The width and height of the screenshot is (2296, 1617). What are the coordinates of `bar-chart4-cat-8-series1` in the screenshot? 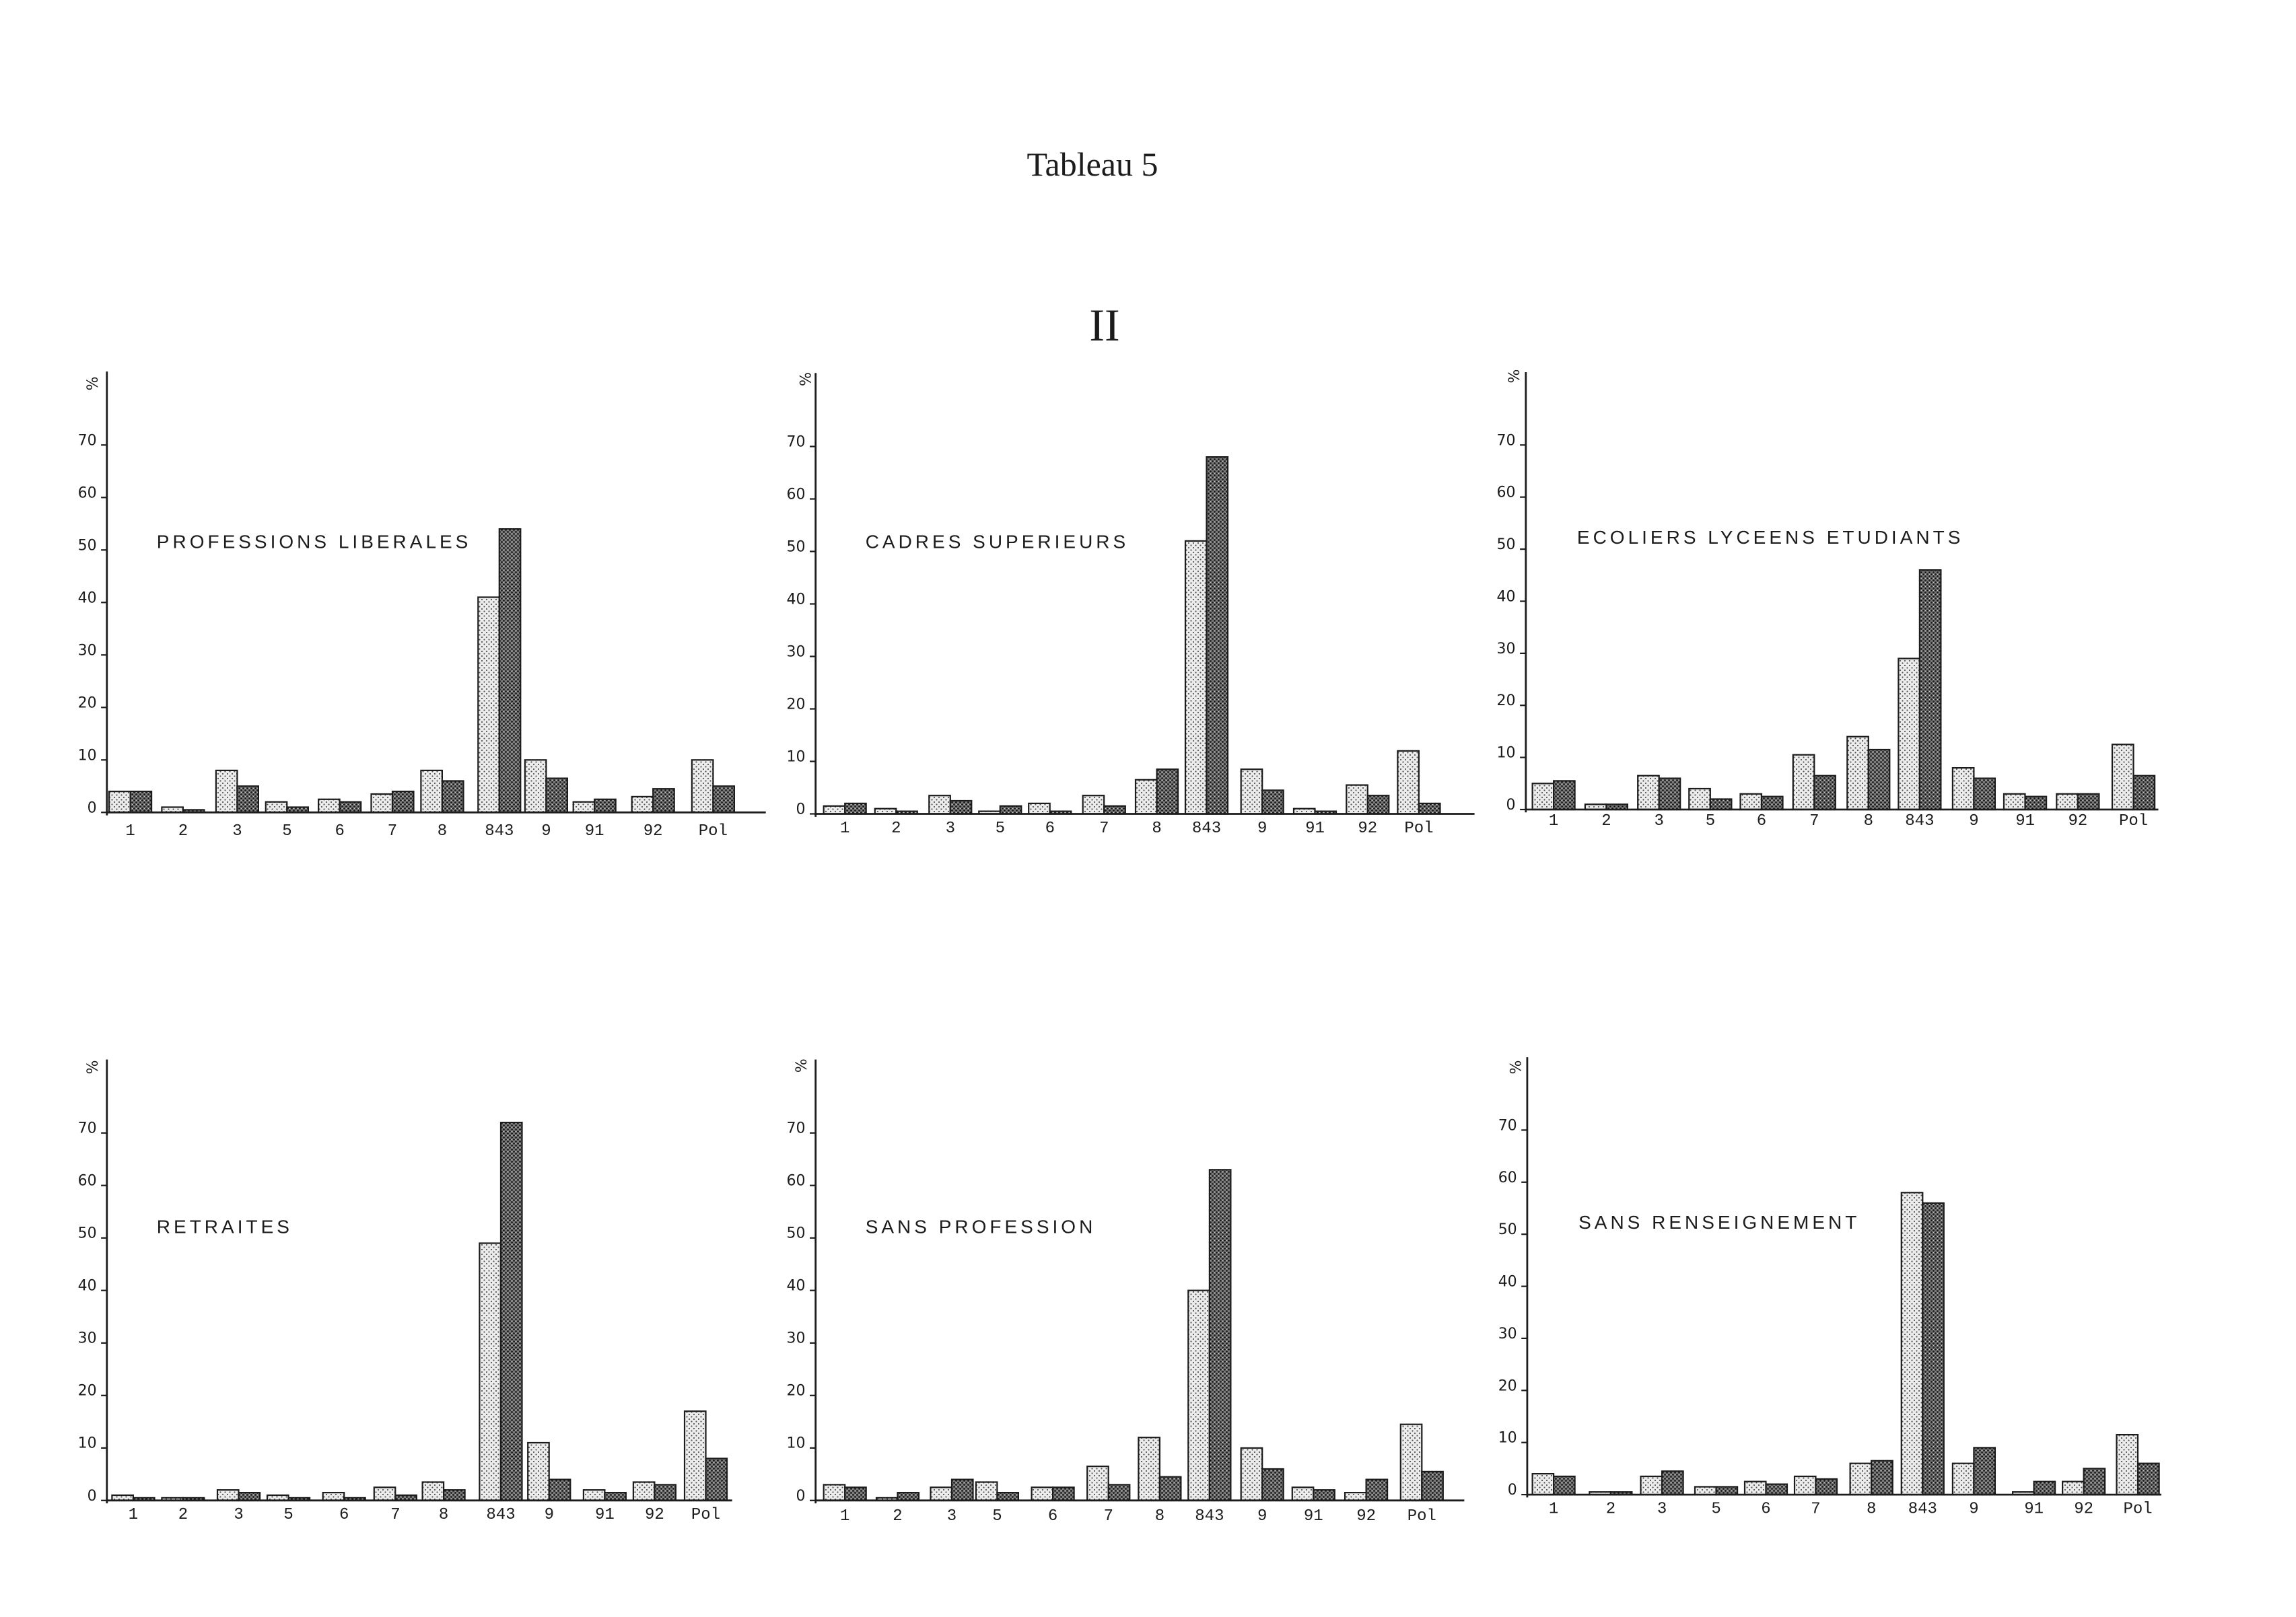 It's located at (433, 1491).